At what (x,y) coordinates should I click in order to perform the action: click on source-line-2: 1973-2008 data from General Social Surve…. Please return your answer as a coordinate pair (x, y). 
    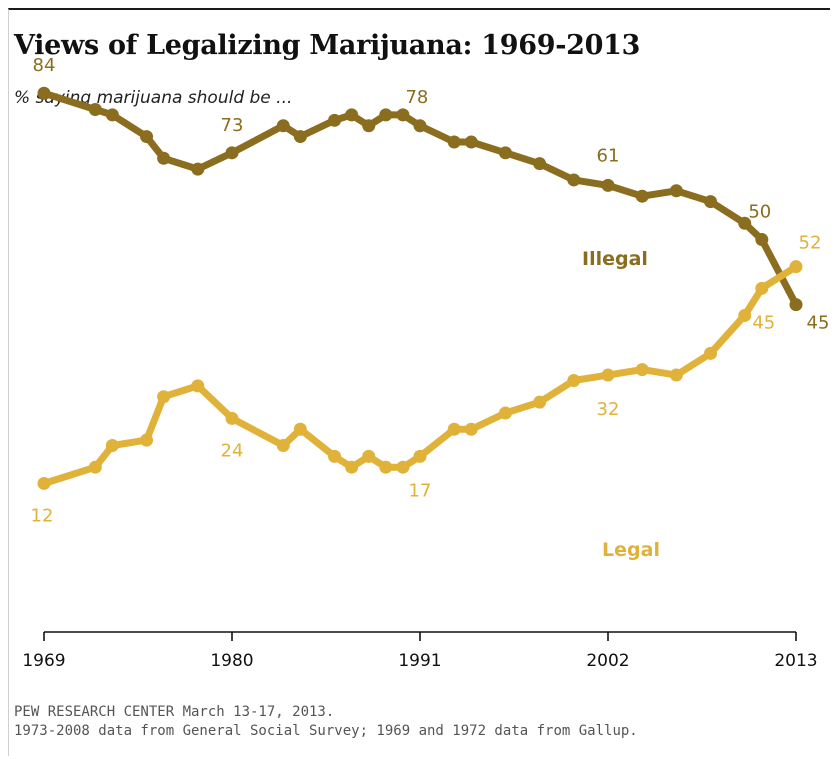
    Looking at the image, I should click on (326, 731).